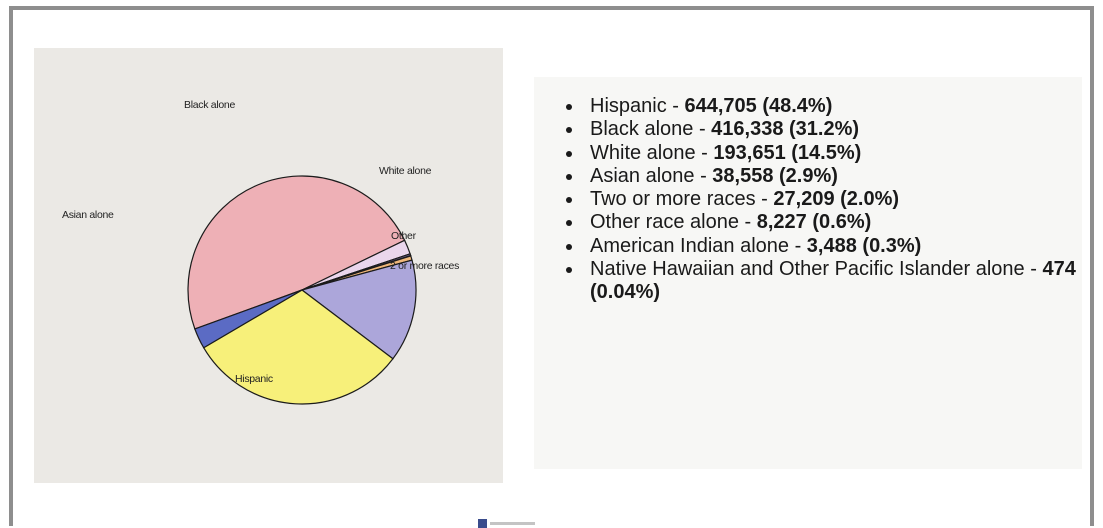 The height and width of the screenshot is (528, 1103). I want to click on list-item-label: Hispanic -, so click(637, 106).